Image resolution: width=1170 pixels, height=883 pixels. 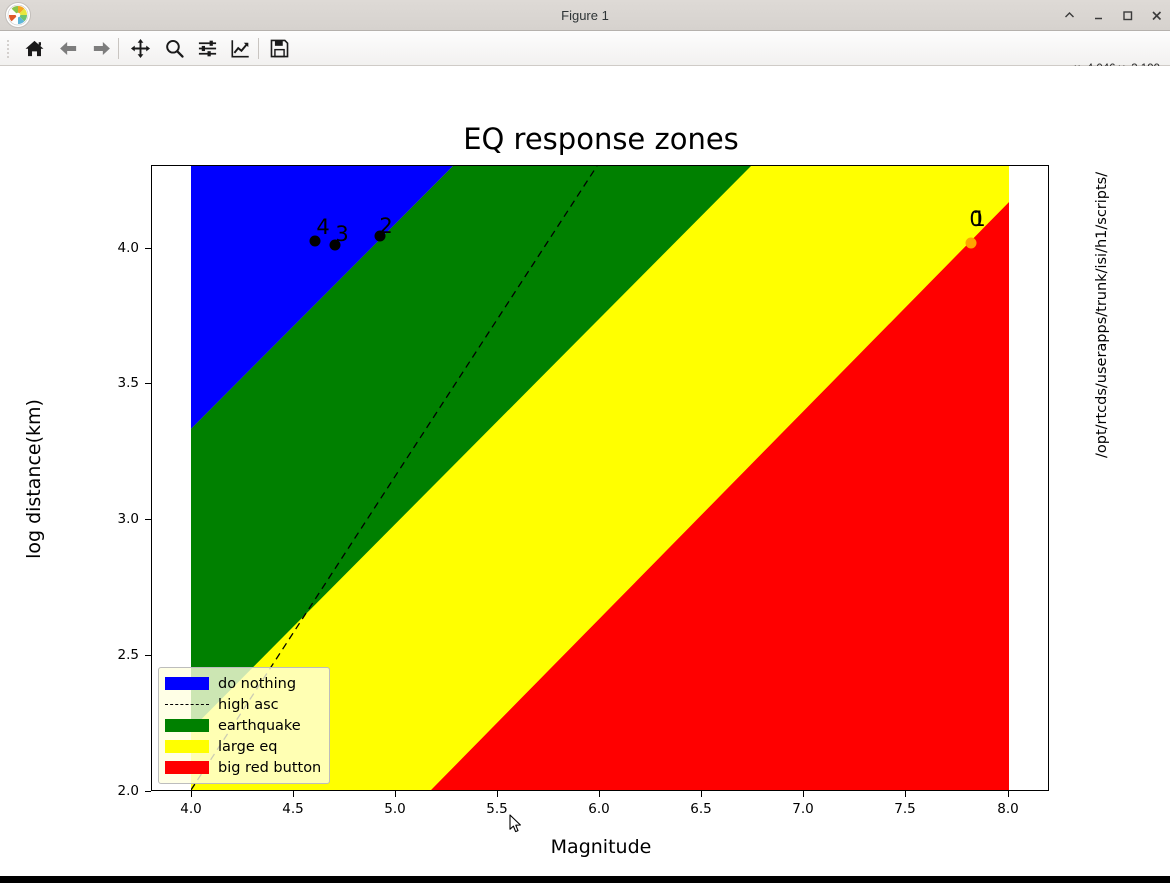 I want to click on legend-label-earthquake: earthquake, so click(x=259, y=725).